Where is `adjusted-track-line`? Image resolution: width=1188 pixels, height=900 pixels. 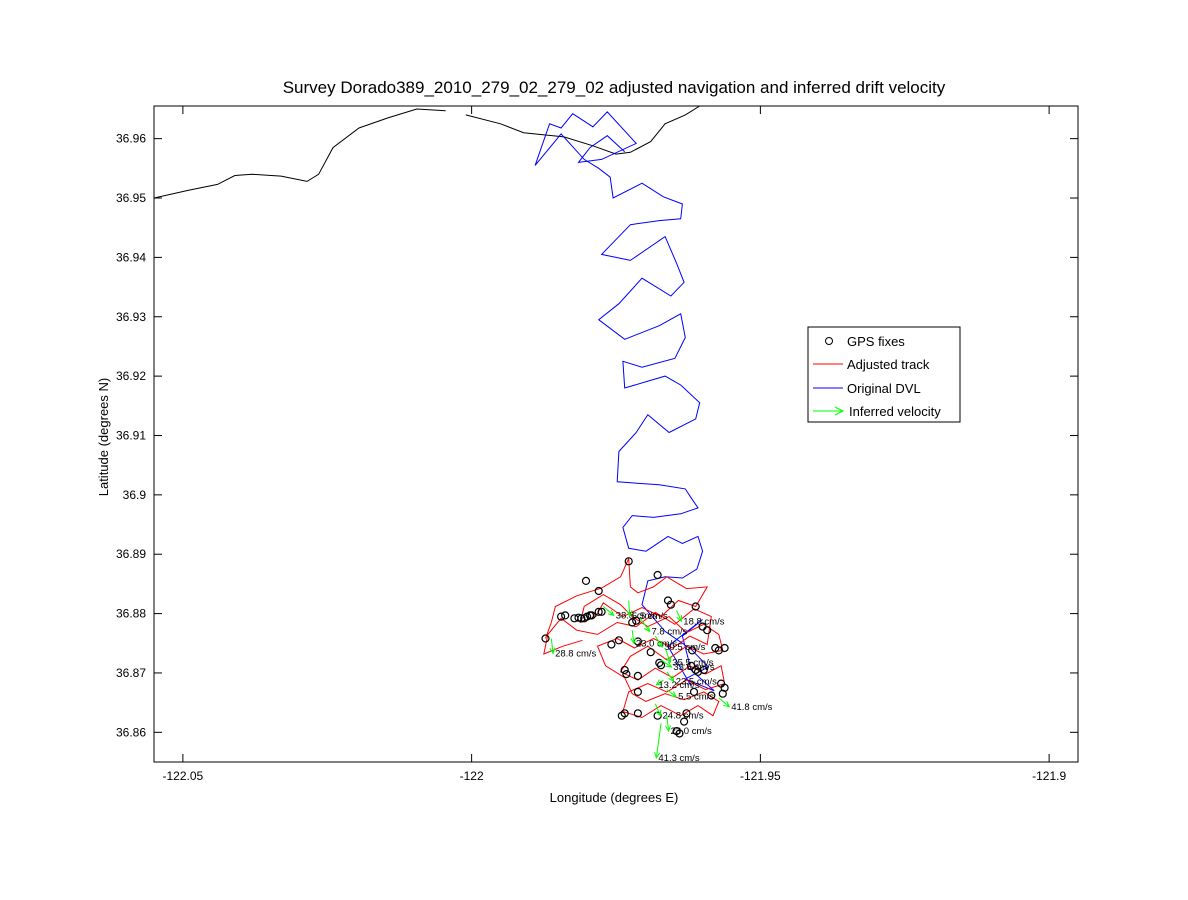
adjusted-track-line is located at coordinates (634, 638).